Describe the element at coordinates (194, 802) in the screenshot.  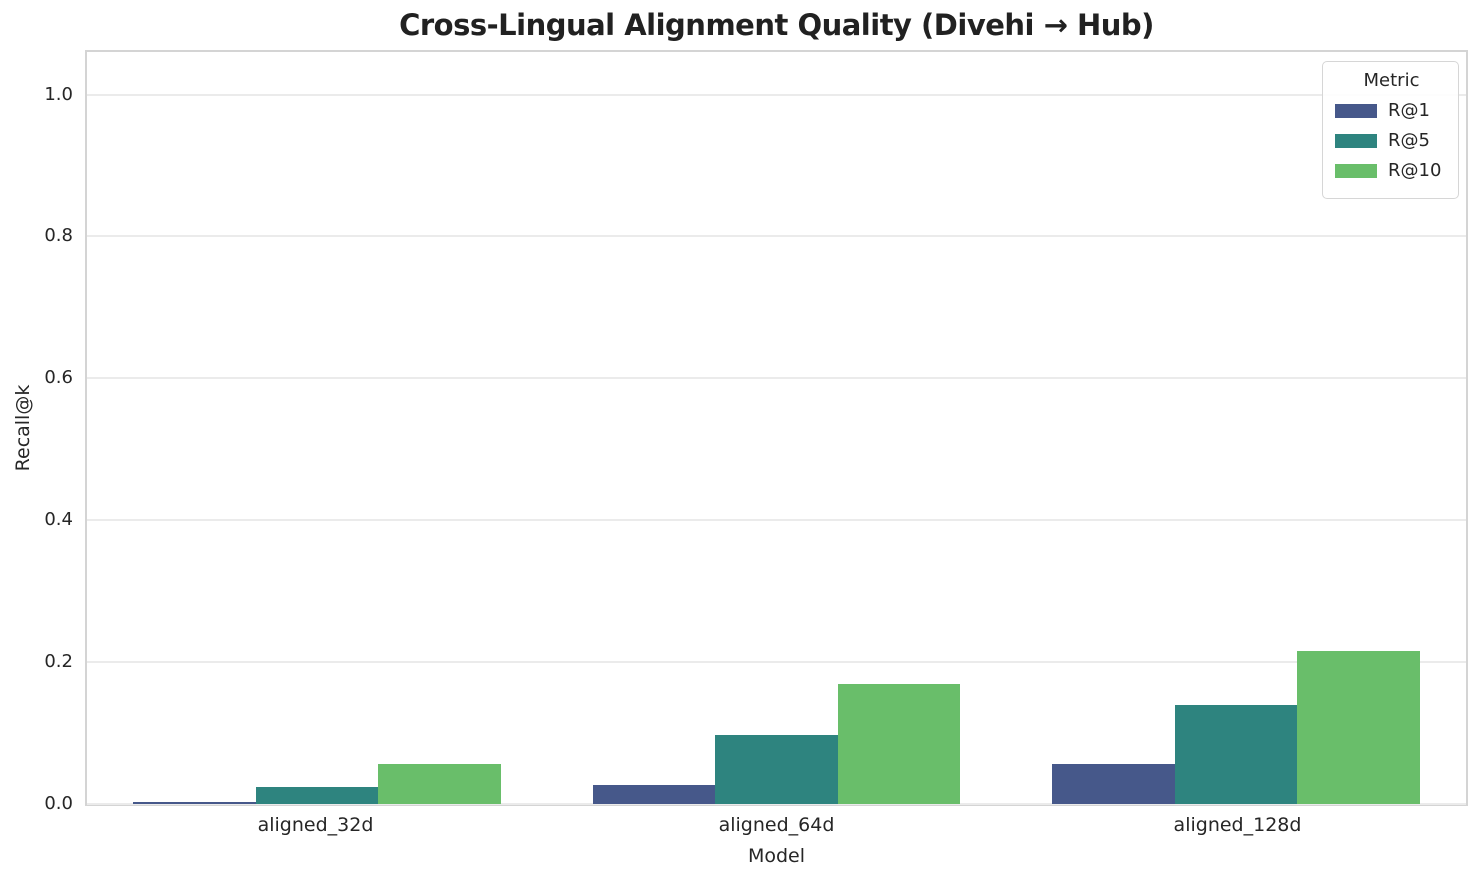
I see `bar-aligned_32d-r1` at that location.